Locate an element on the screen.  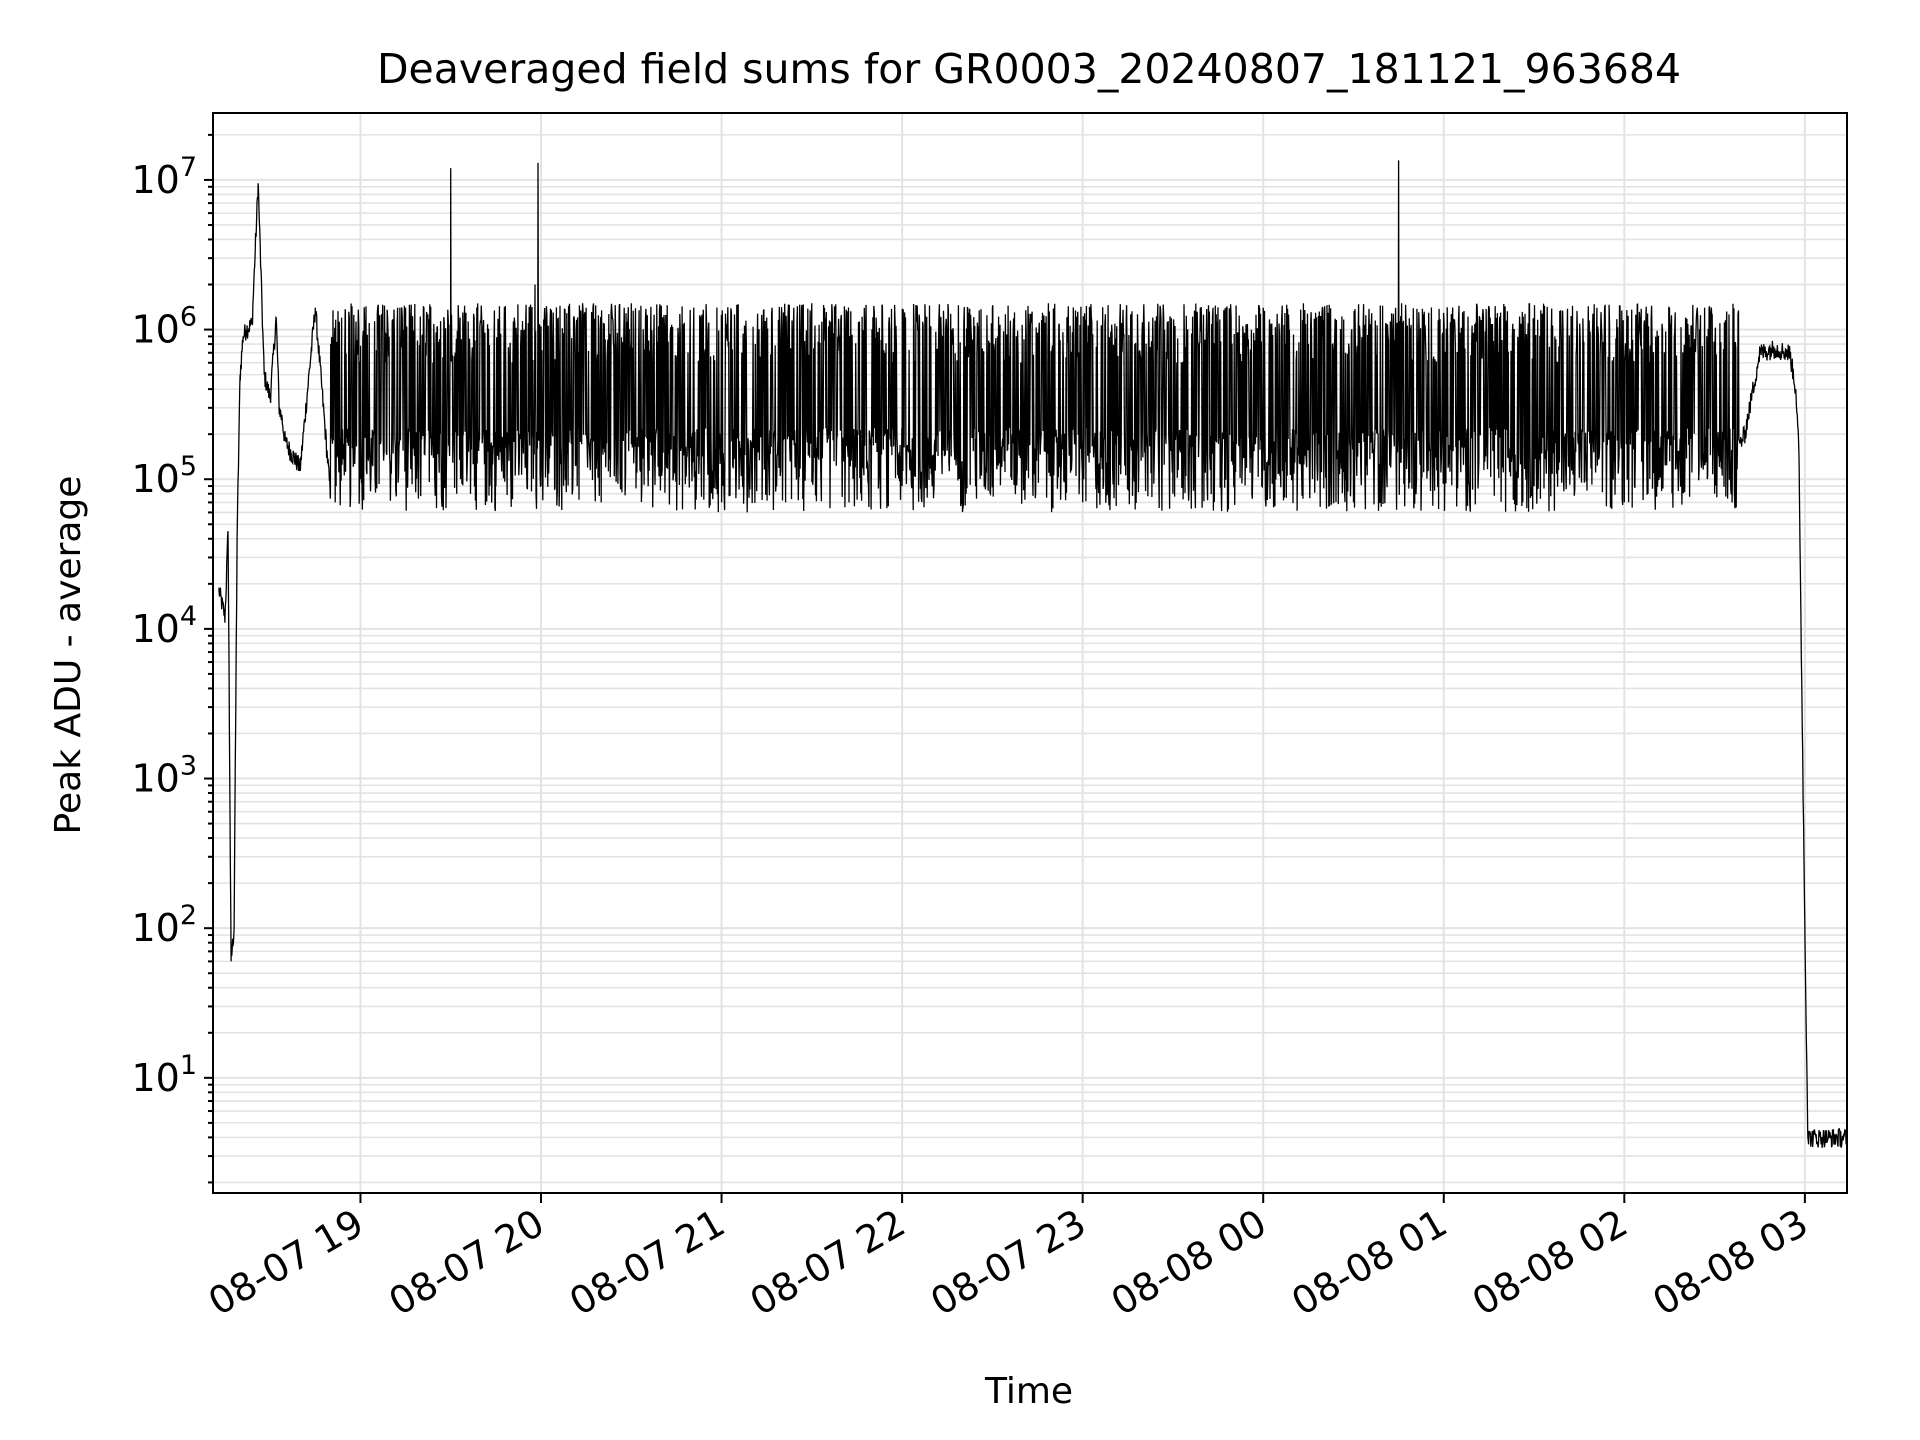
y-tick-exponent: 2 is located at coordinates (188, 915).